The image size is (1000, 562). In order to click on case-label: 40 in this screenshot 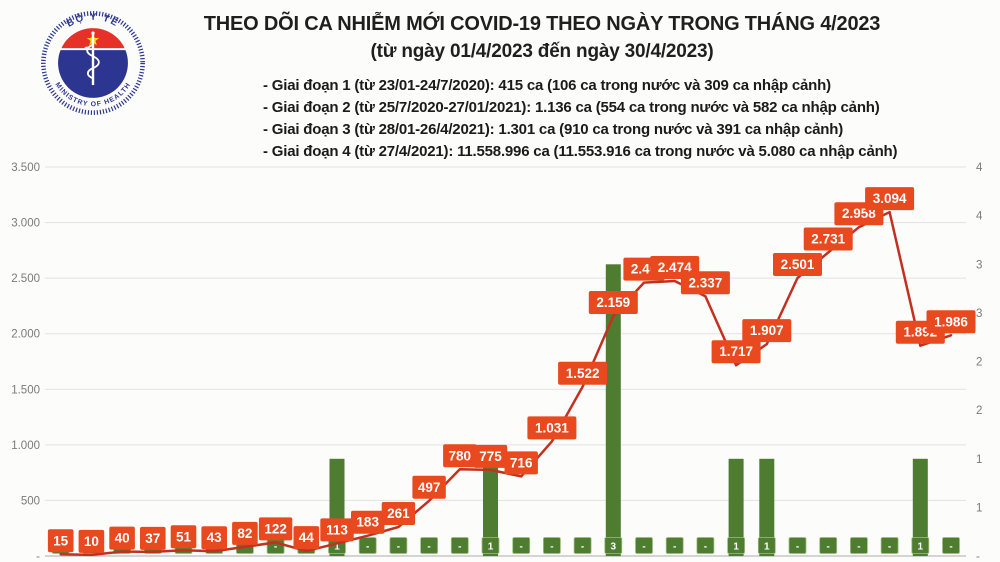, I will do `click(122, 538)`.